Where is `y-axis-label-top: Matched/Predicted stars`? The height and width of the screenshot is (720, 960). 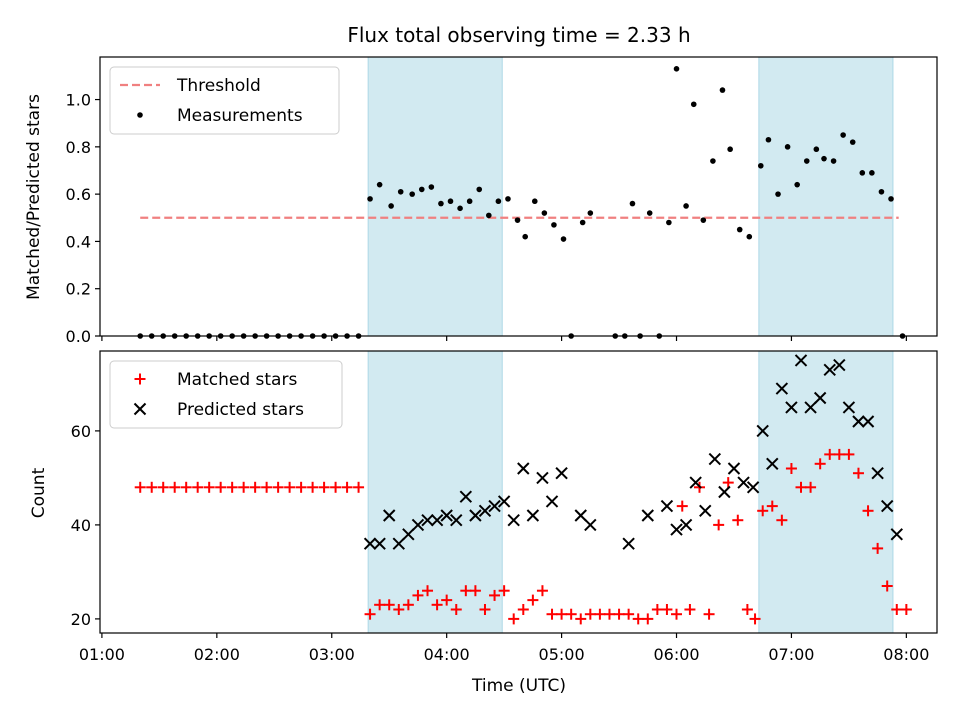 y-axis-label-top: Matched/Predicted stars is located at coordinates (34, 197).